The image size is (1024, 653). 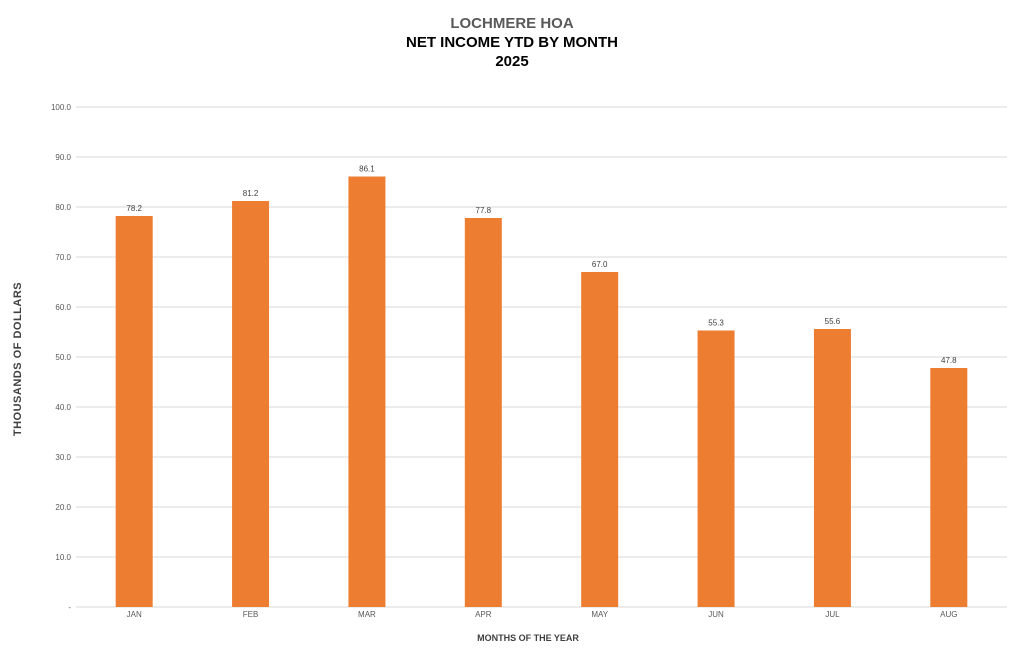 What do you see at coordinates (367, 614) in the screenshot?
I see `x-tick-label: MAR` at bounding box center [367, 614].